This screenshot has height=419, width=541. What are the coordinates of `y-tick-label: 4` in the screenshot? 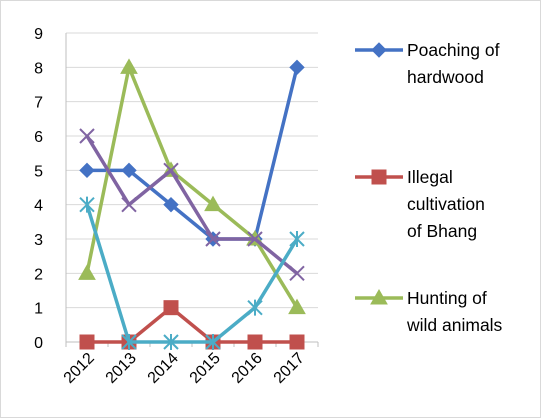 It's located at (38, 206).